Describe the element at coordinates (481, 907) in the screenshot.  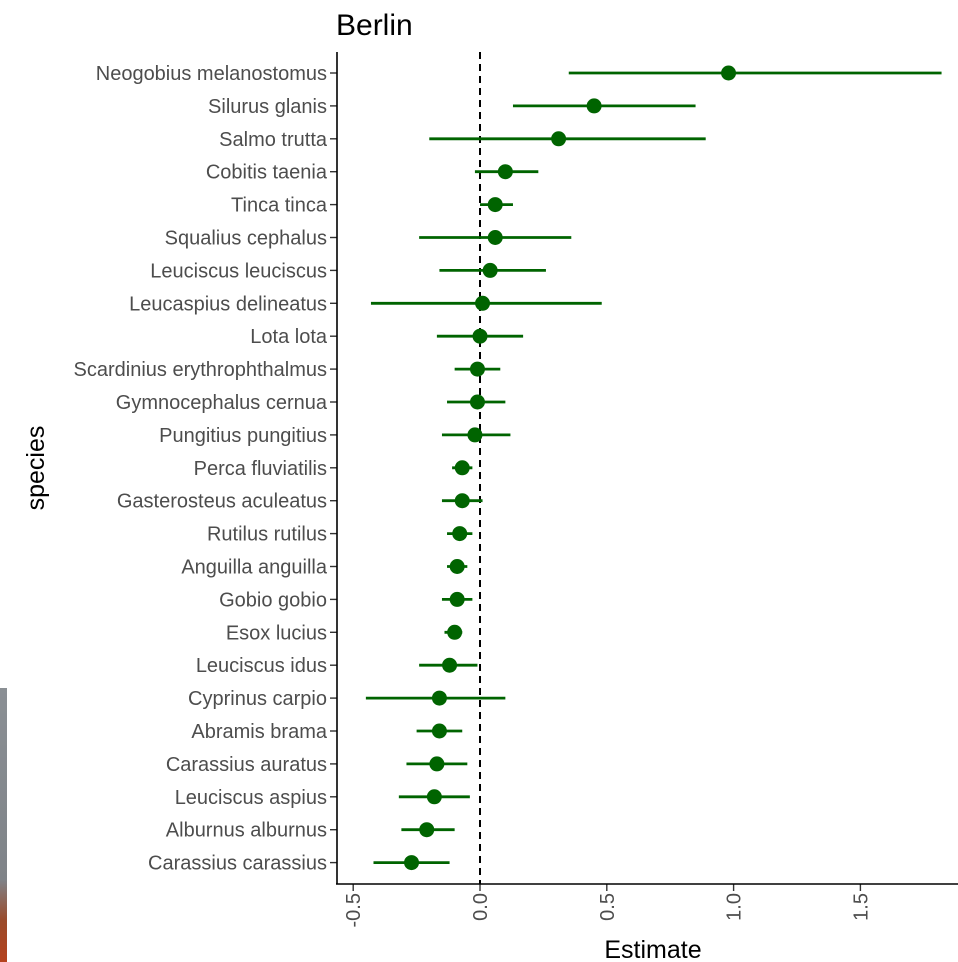
I see `x-tick-label: 0.0` at that location.